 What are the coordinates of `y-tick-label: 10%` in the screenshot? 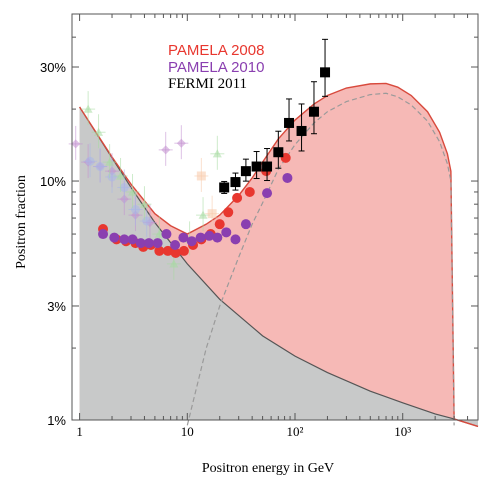 It's located at (53, 181).